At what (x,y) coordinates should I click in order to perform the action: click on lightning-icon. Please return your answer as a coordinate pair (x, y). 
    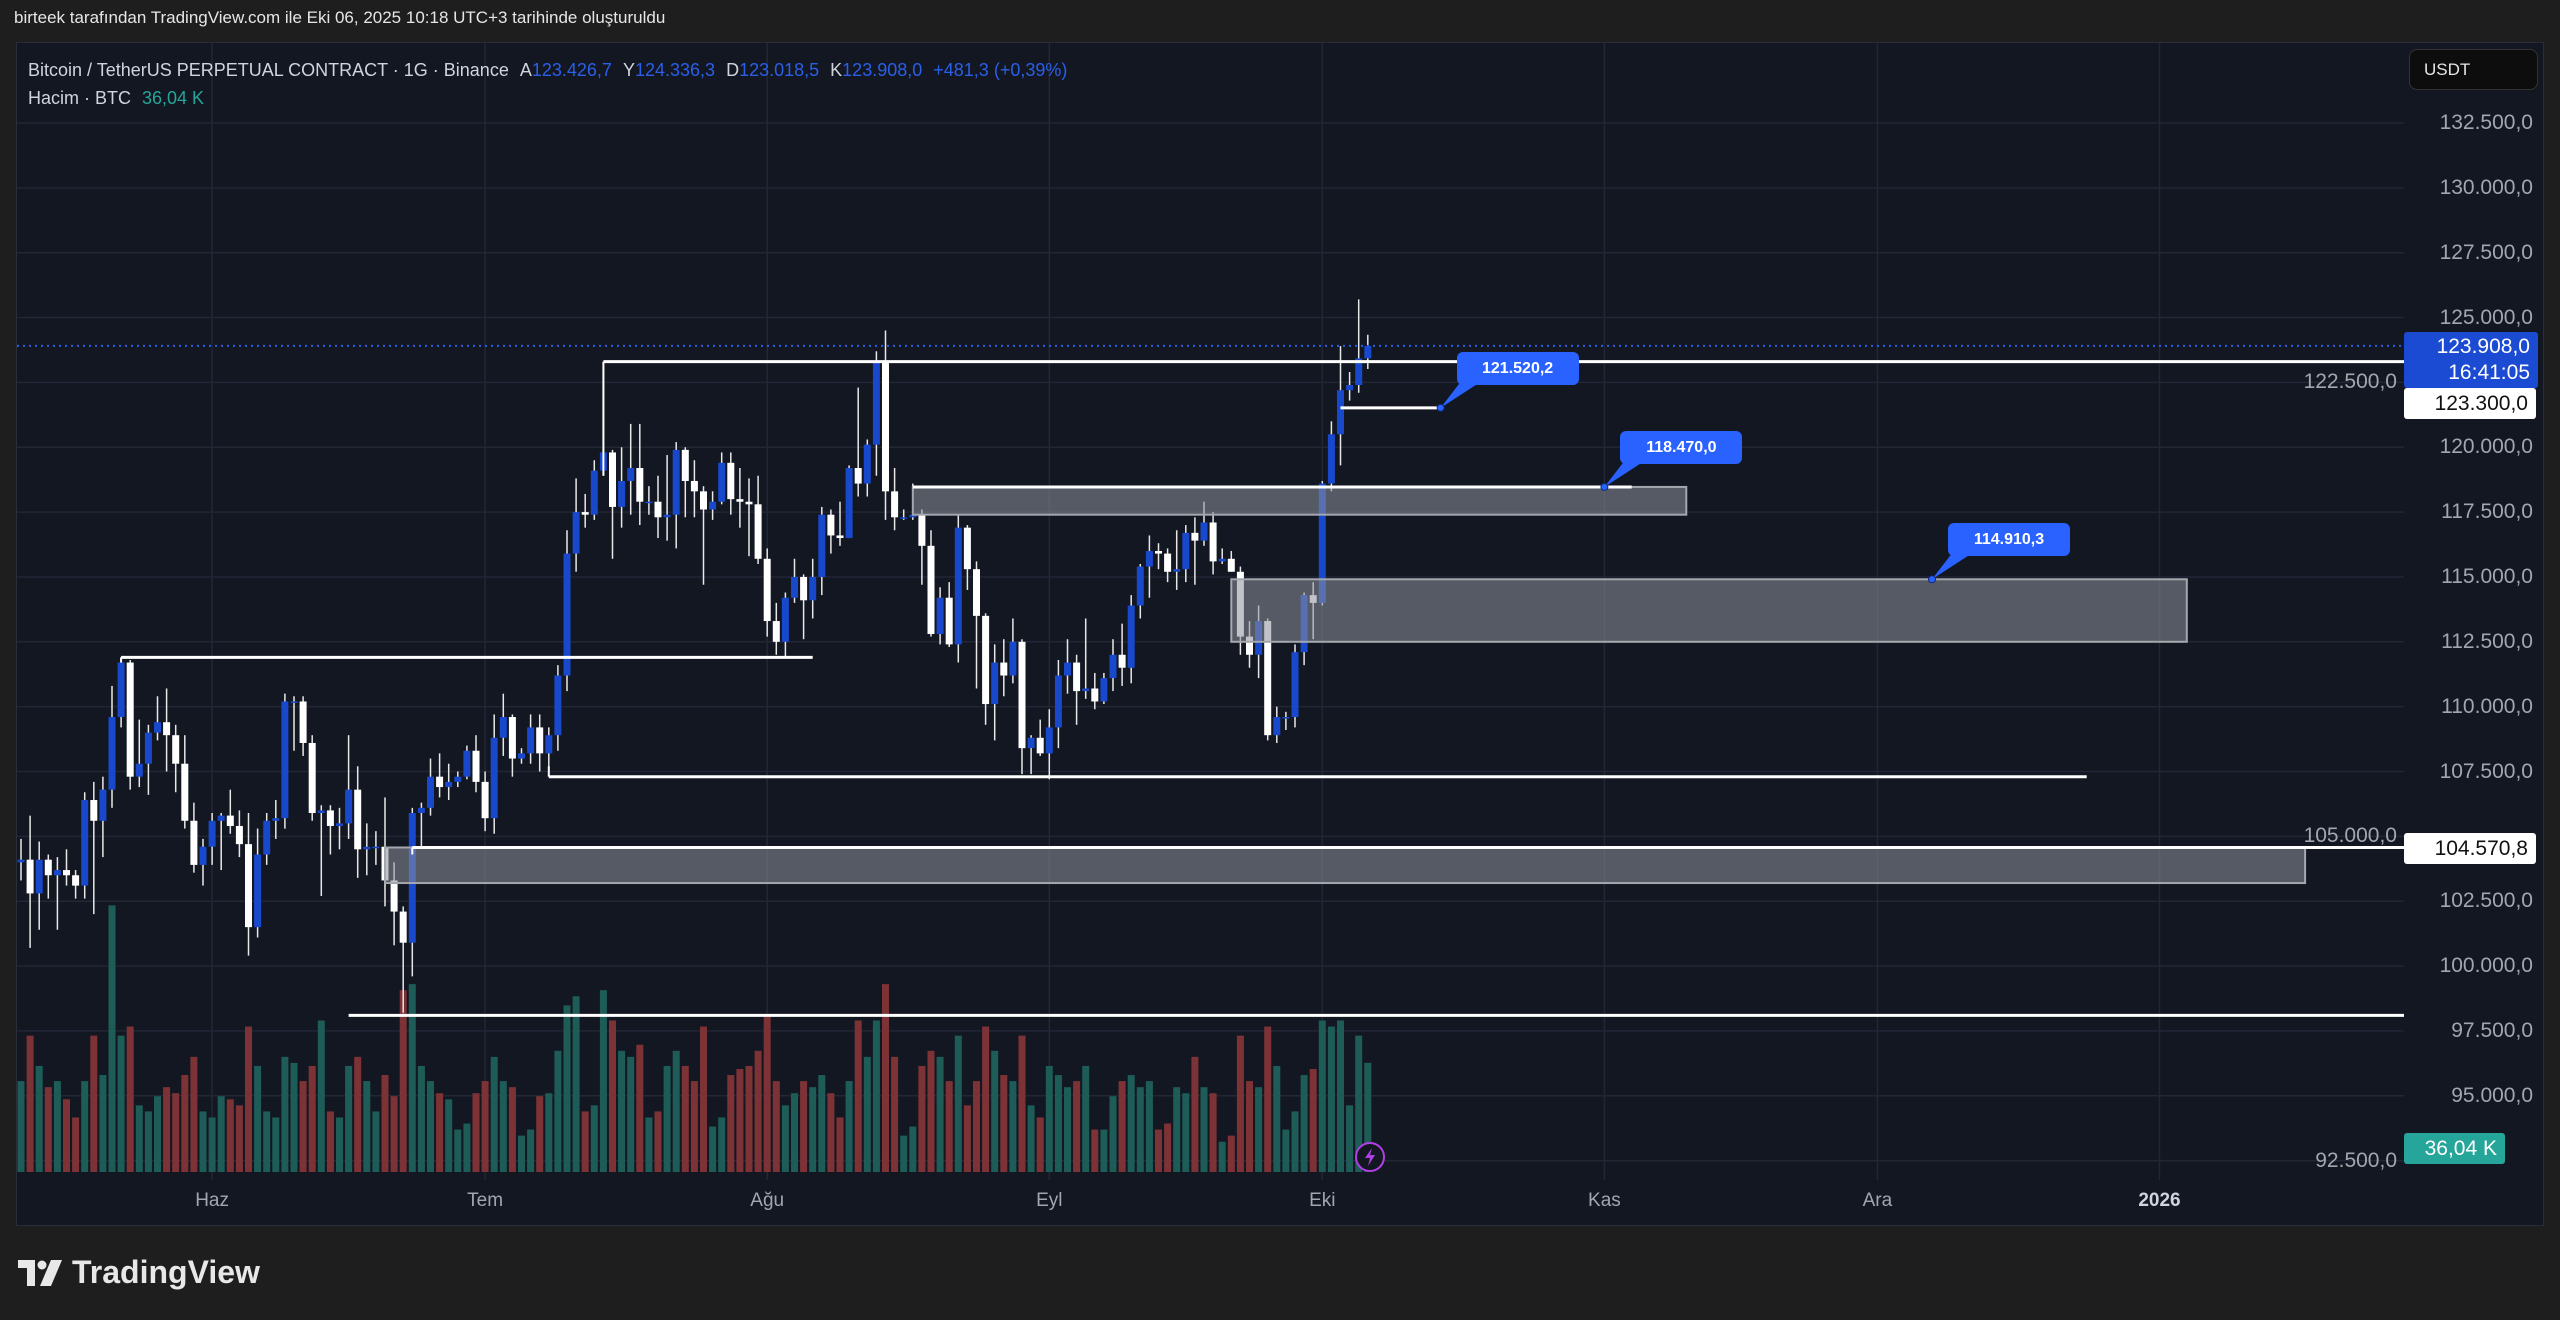
    Looking at the image, I should click on (1370, 1157).